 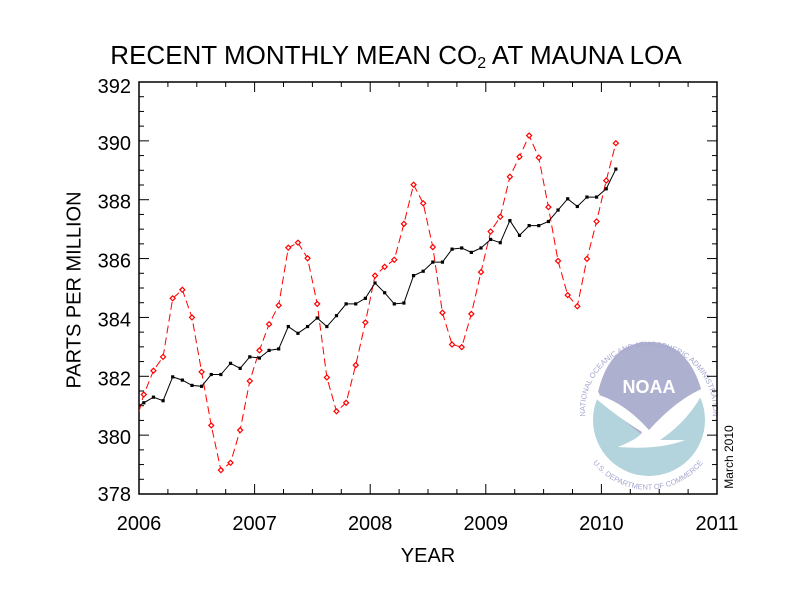 I want to click on x-tick-label: 2011, so click(x=716, y=524).